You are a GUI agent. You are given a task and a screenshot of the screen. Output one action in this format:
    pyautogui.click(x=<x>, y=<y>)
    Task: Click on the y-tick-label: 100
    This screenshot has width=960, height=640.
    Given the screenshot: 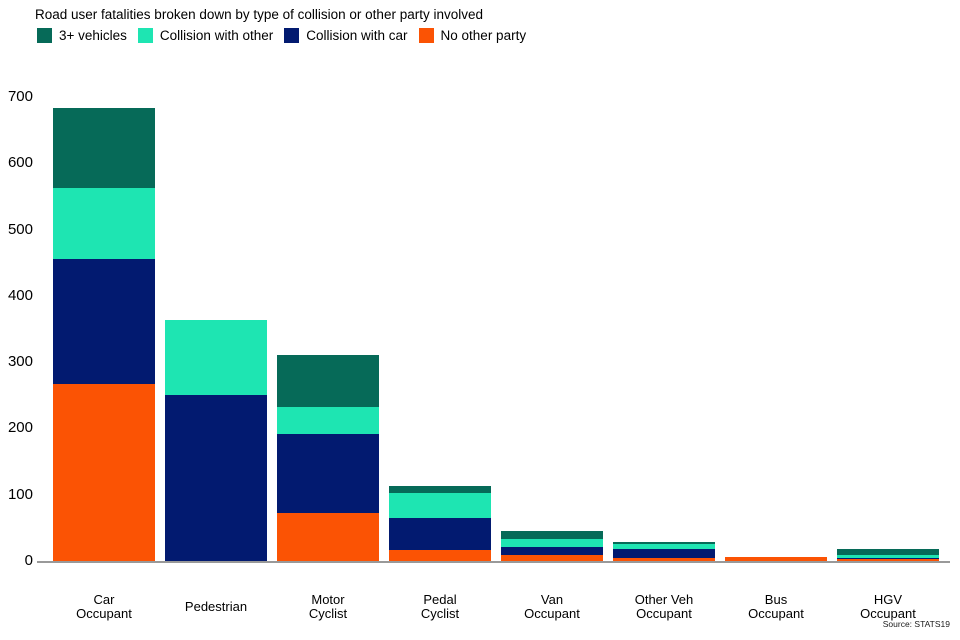 What is the action you would take?
    pyautogui.click(x=20, y=494)
    